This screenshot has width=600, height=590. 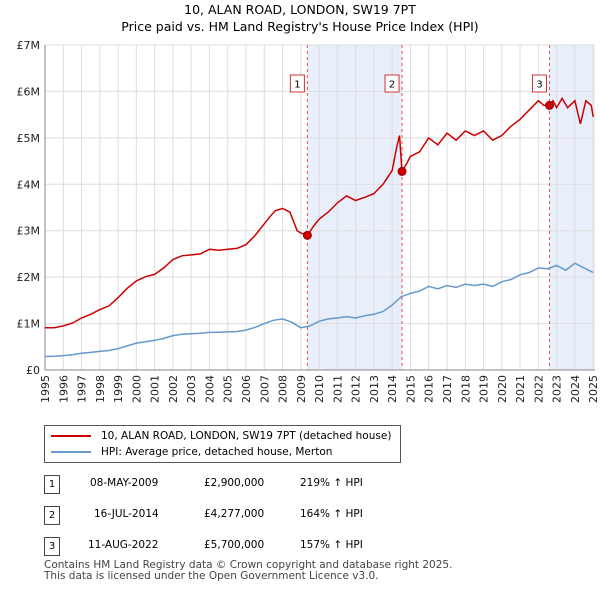 I want to click on x-tick-label: 2012, so click(x=356, y=389).